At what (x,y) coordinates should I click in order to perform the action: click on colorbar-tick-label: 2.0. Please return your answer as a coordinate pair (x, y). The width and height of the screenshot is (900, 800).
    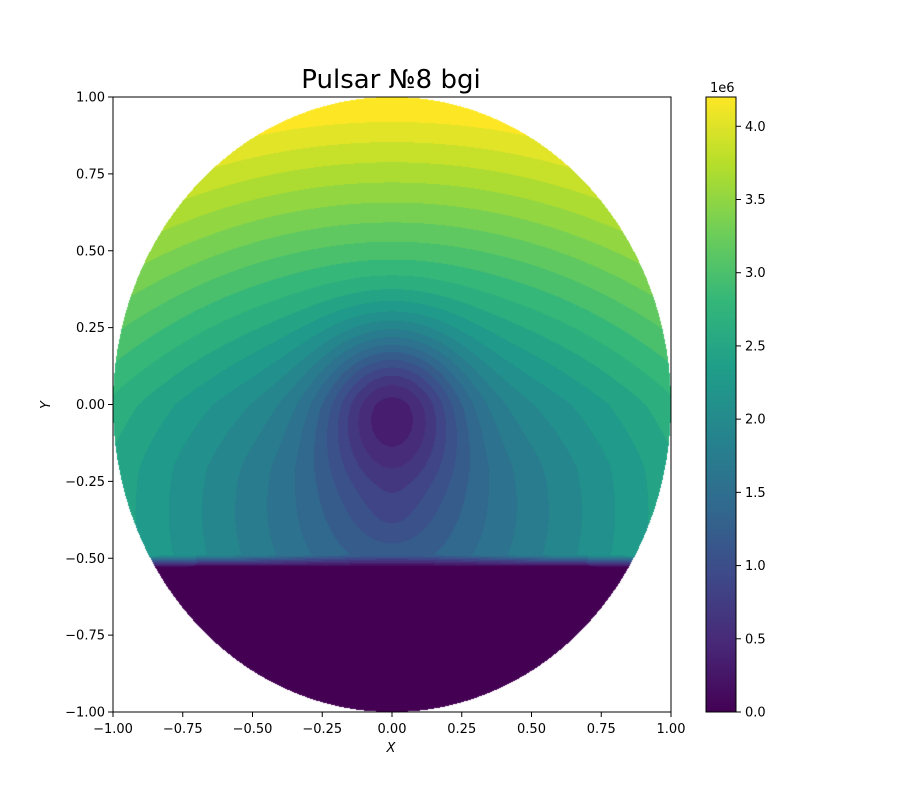
    Looking at the image, I should click on (755, 420).